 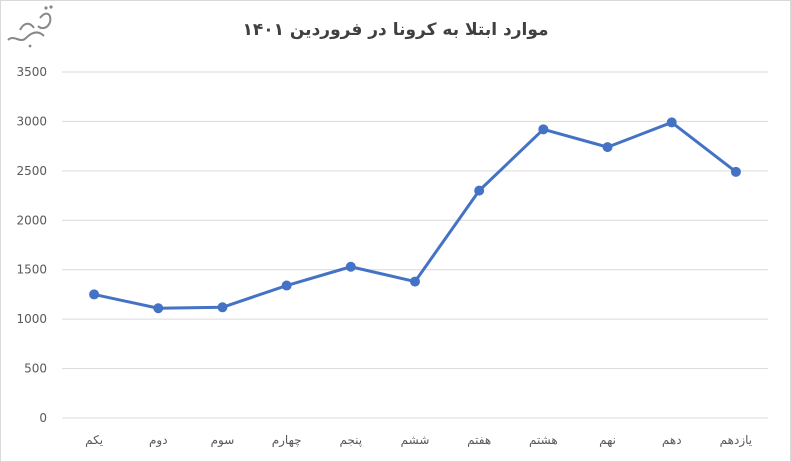 I want to click on x-tick-label: هشتم, so click(x=543, y=440).